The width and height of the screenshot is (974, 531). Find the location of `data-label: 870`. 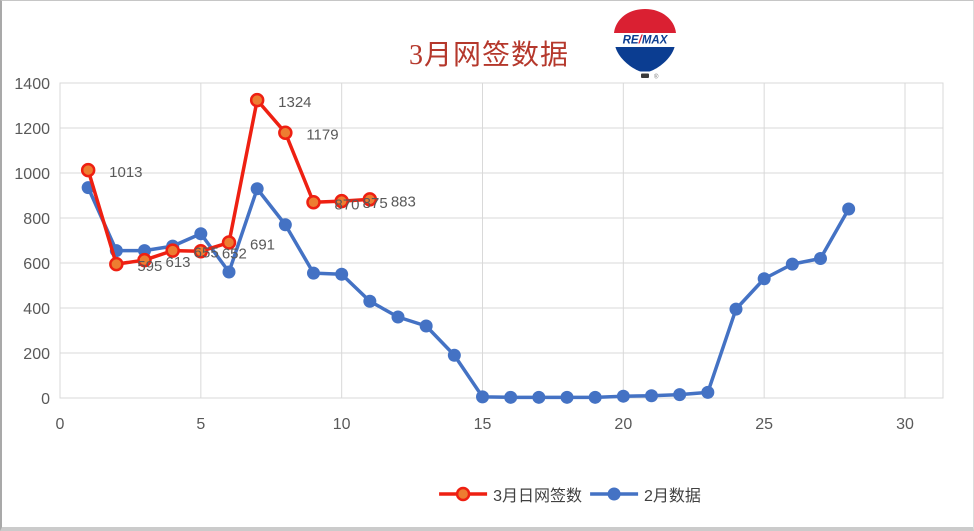

data-label: 870 is located at coordinates (347, 204).